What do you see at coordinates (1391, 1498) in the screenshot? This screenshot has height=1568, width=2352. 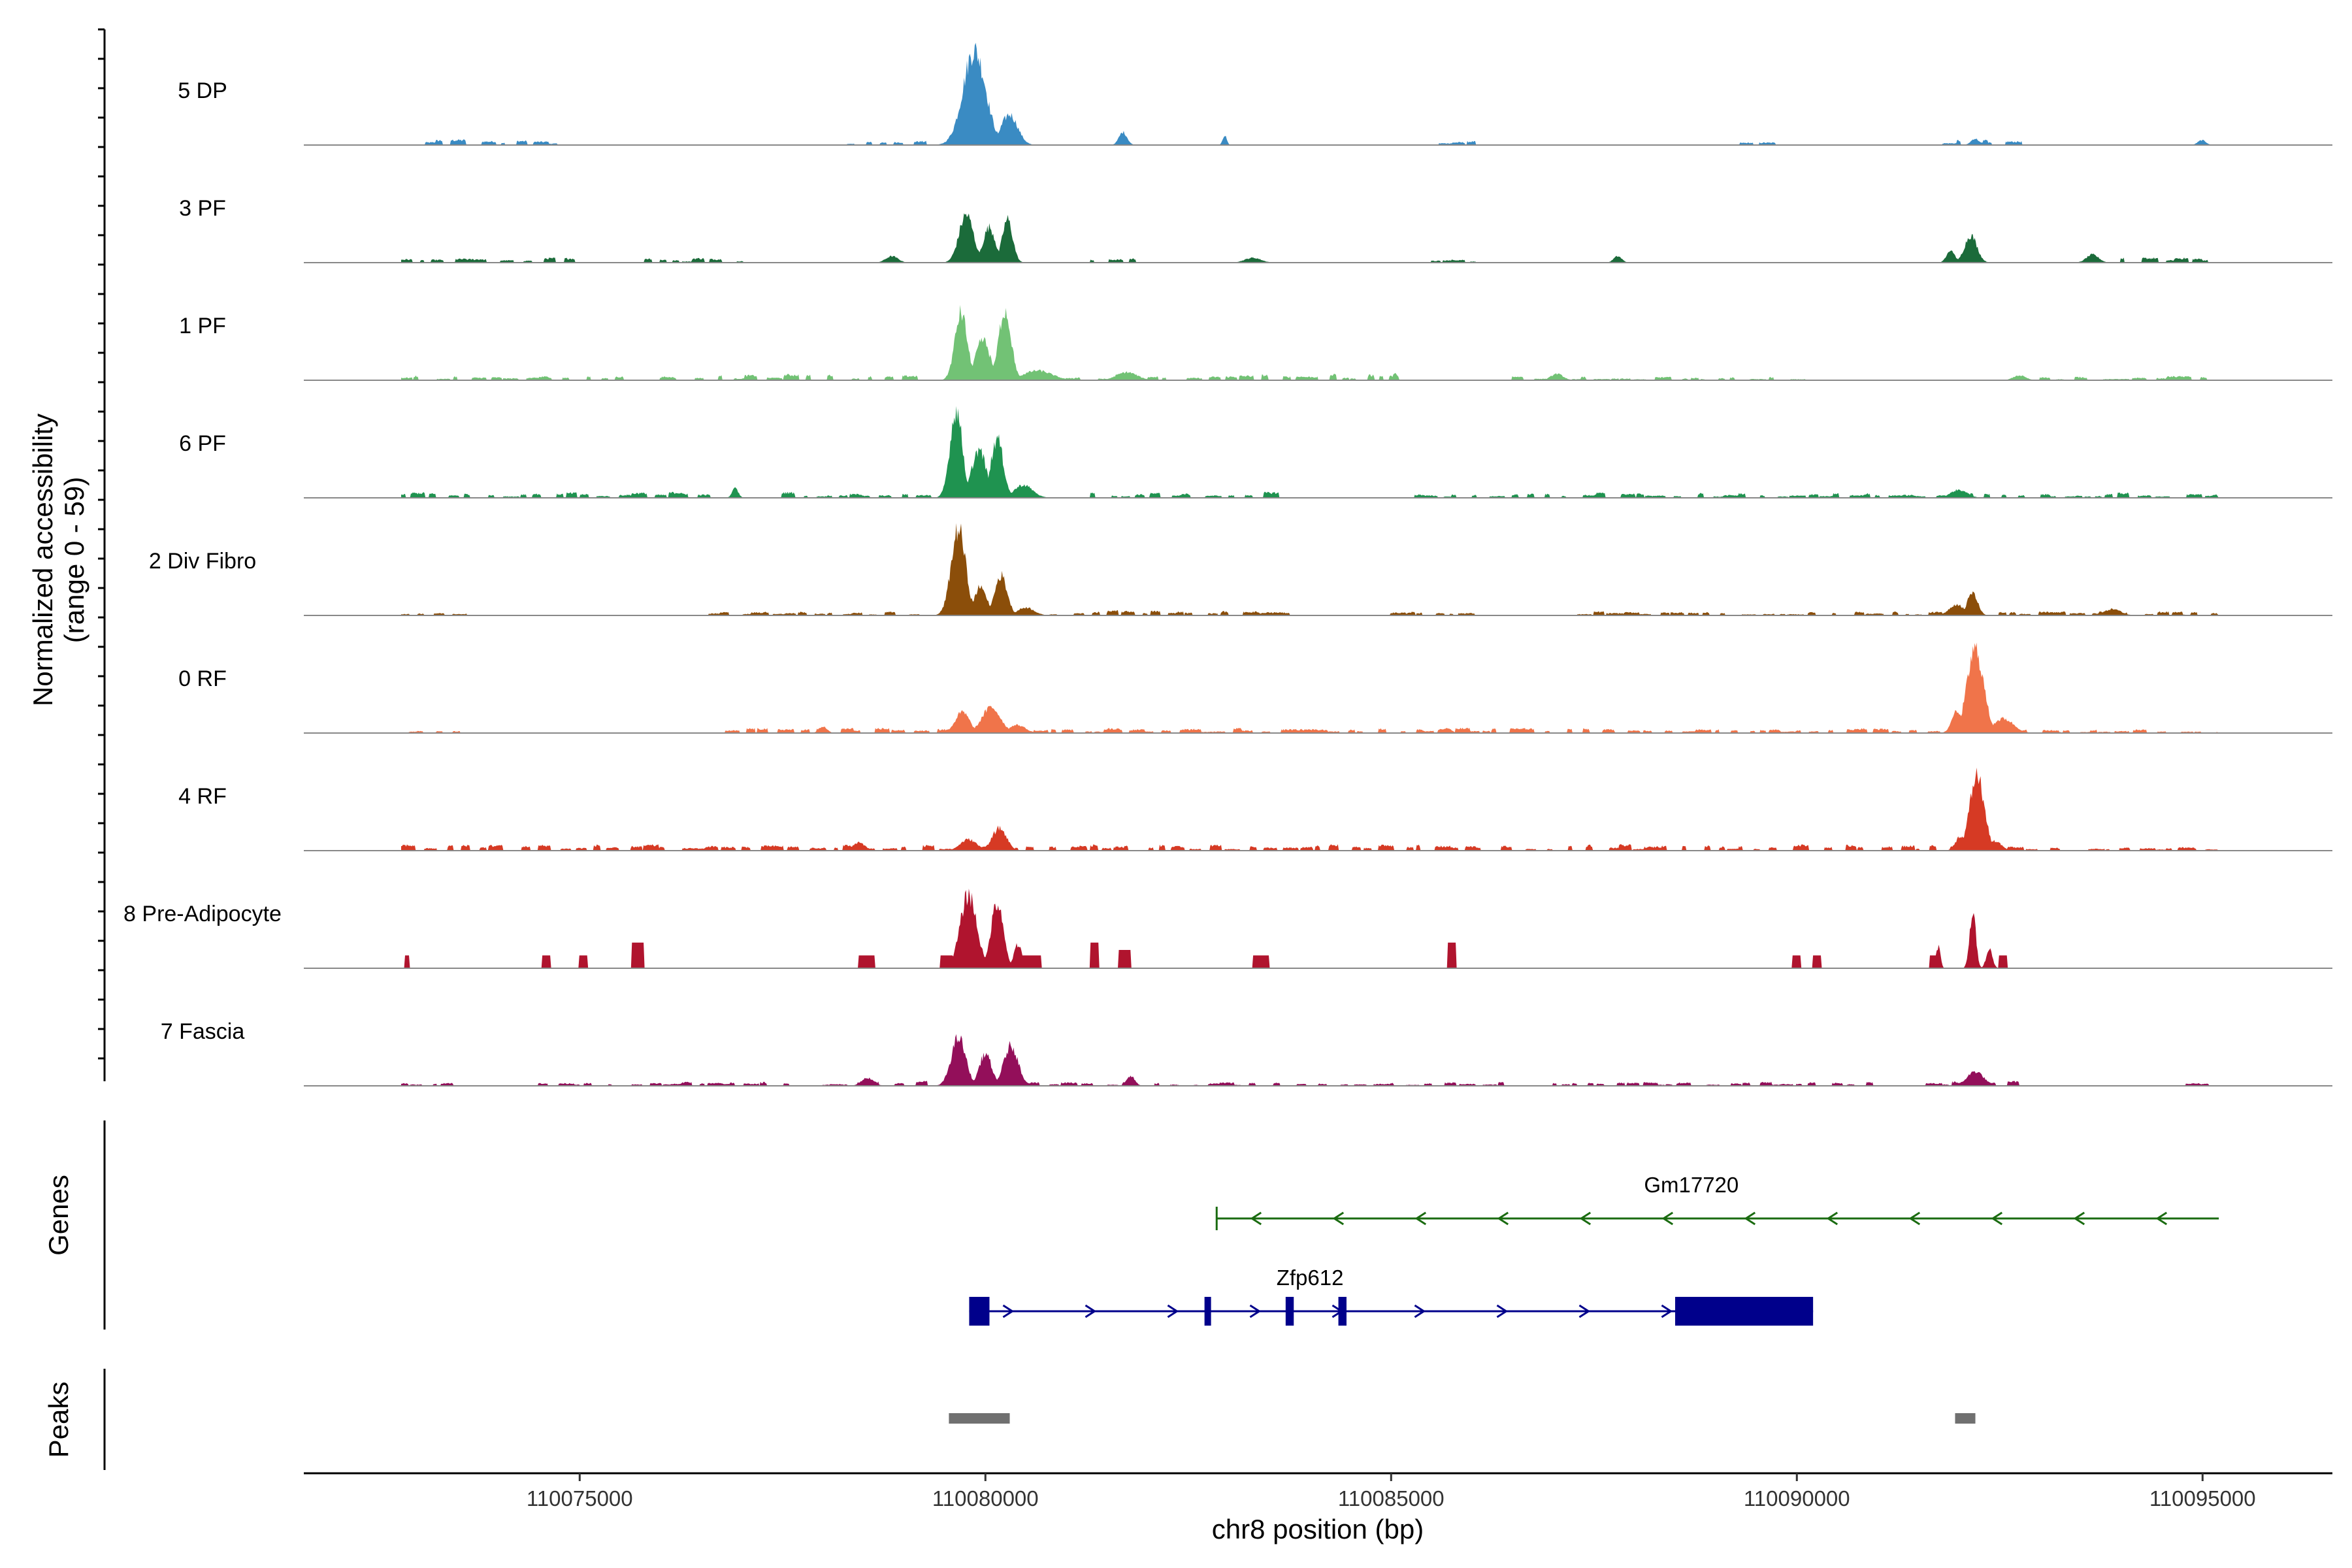 I see `x-tick-label: 110085000` at bounding box center [1391, 1498].